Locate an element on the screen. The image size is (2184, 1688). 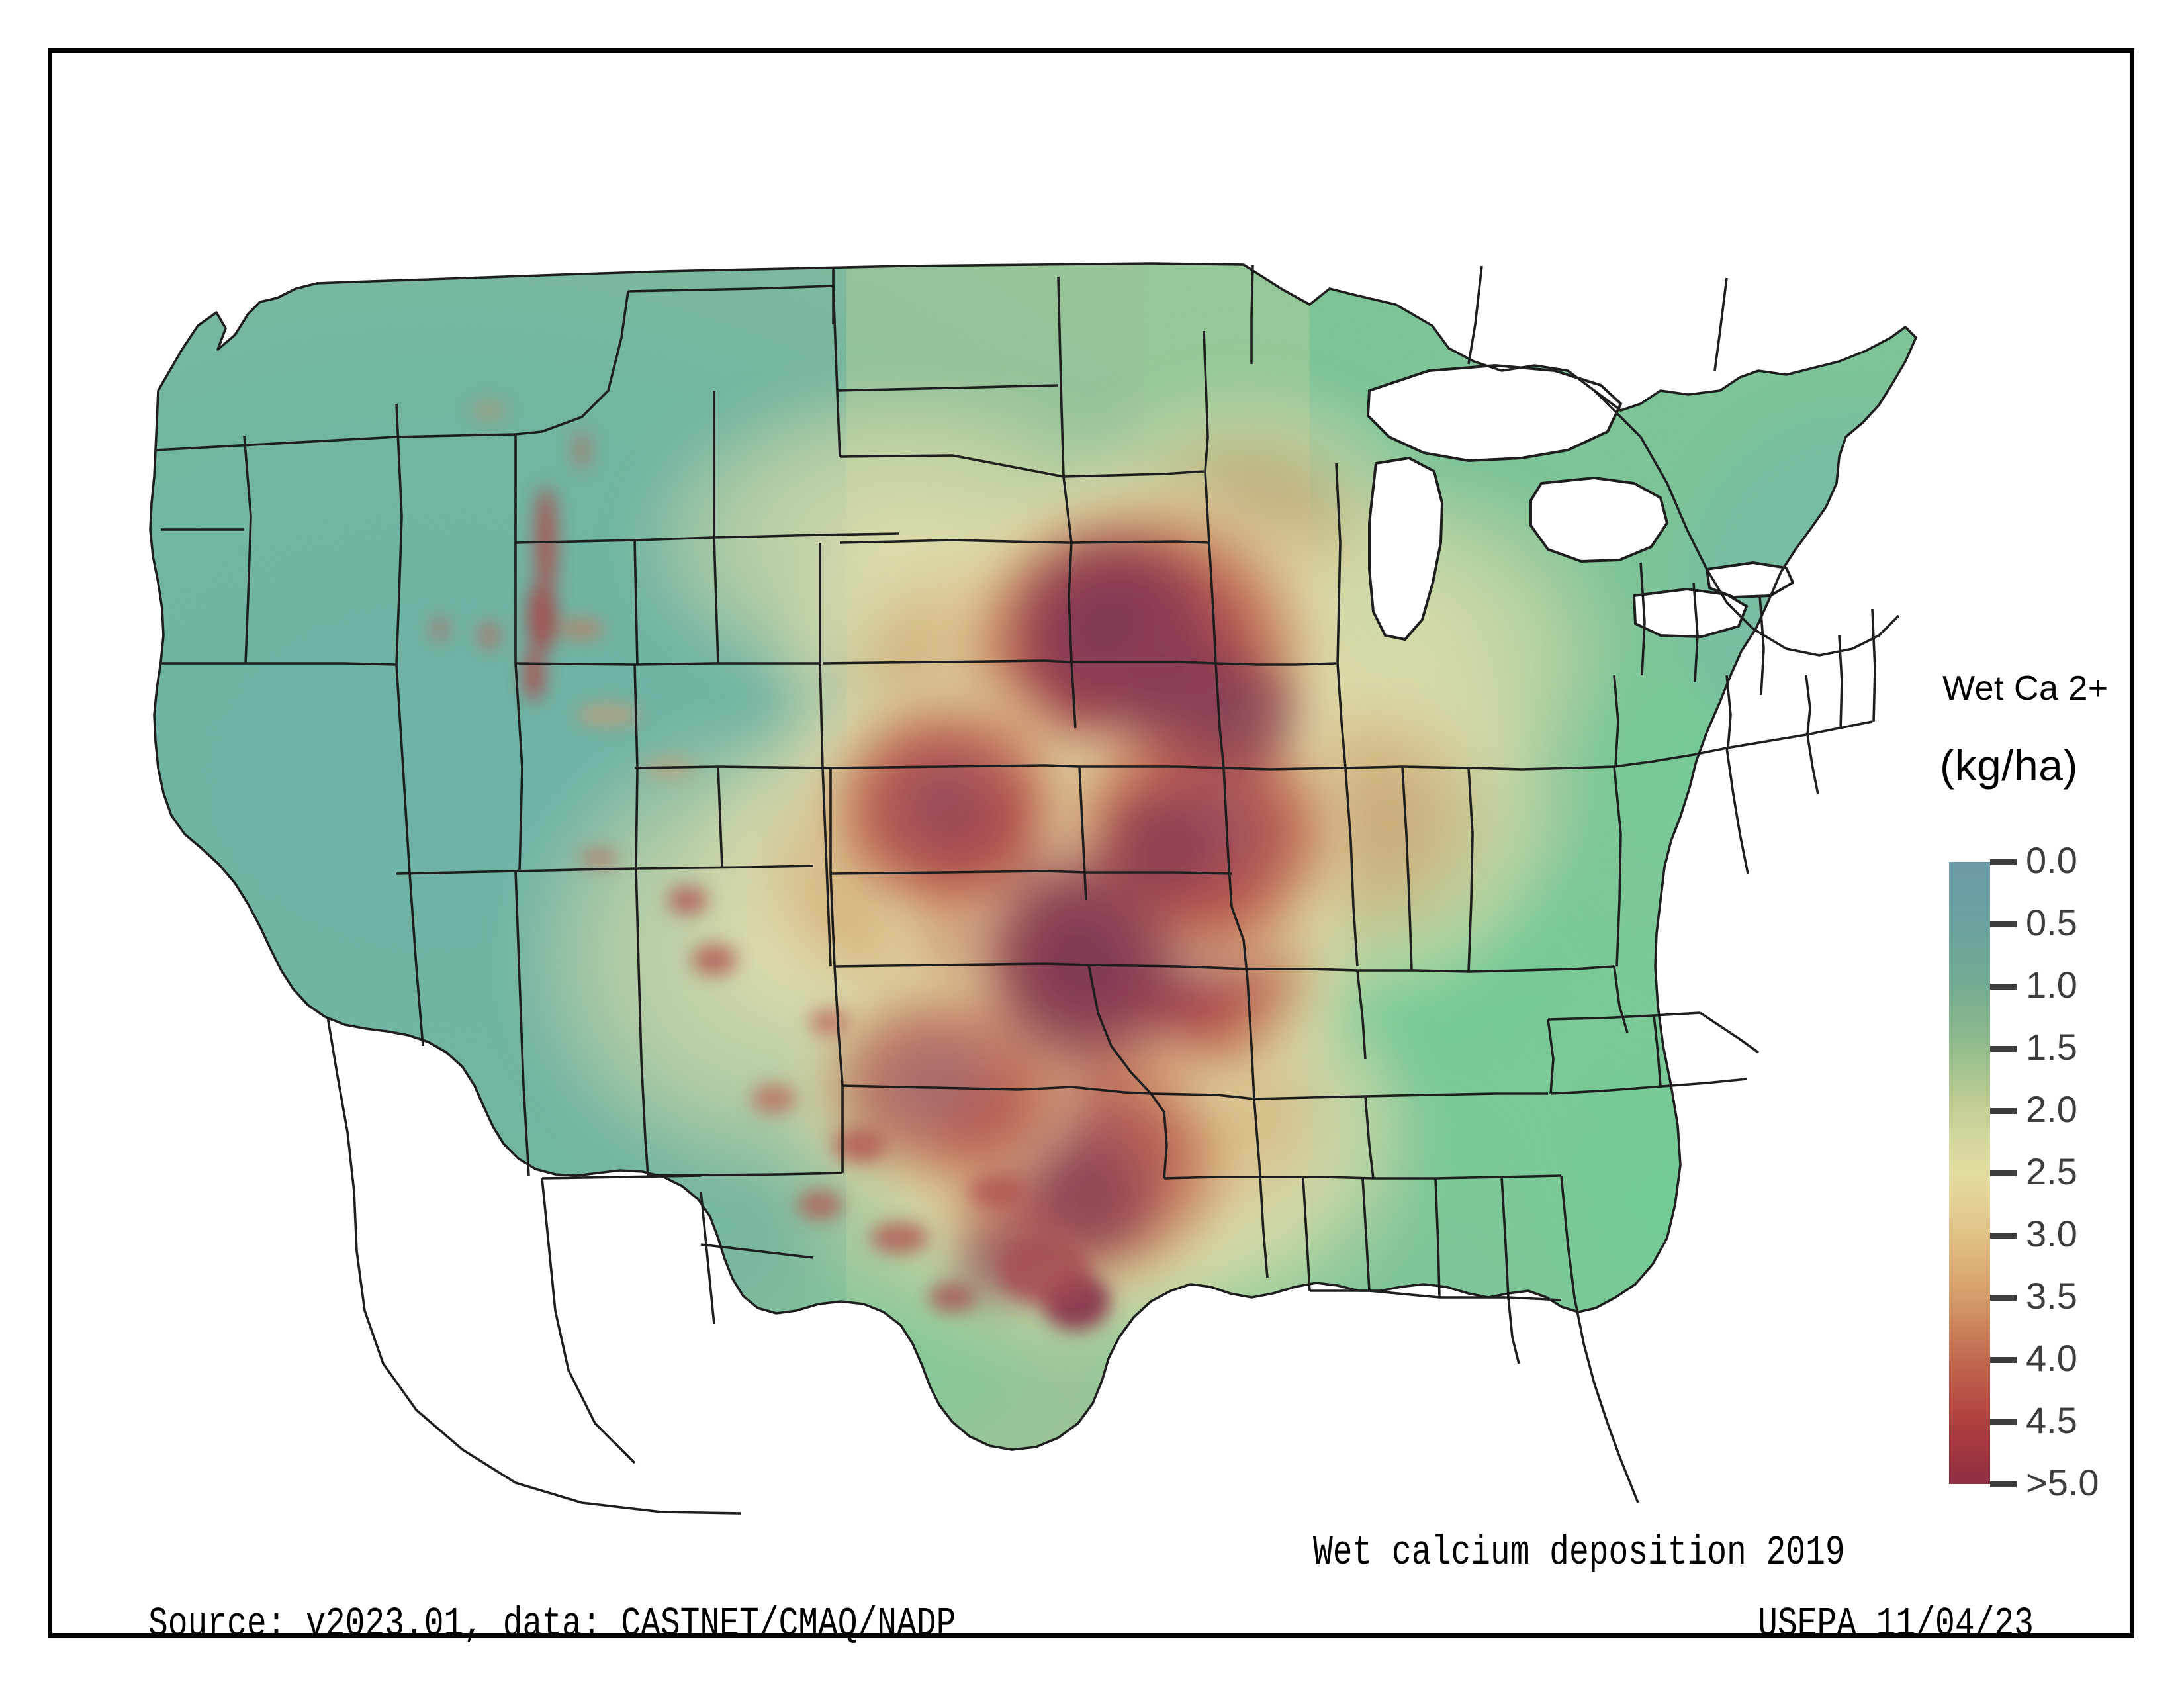
colorbar-label-9: 4.5 is located at coordinates (2051, 1420).